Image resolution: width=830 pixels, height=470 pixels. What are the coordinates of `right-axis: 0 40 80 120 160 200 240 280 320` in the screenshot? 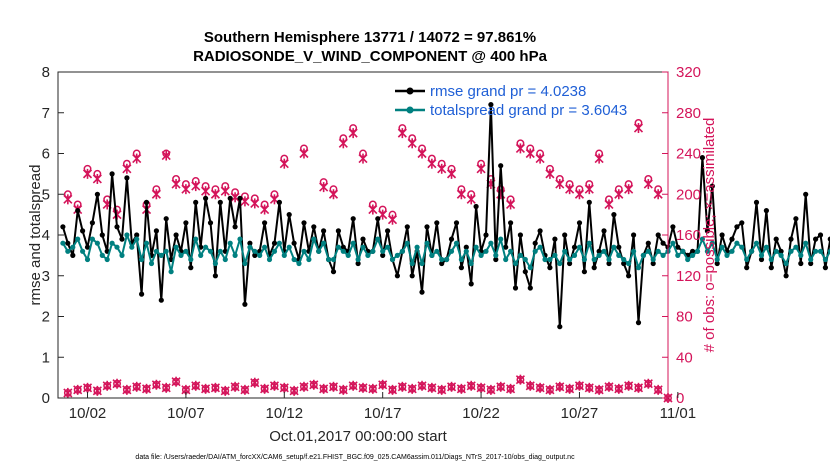 It's located at (681, 235).